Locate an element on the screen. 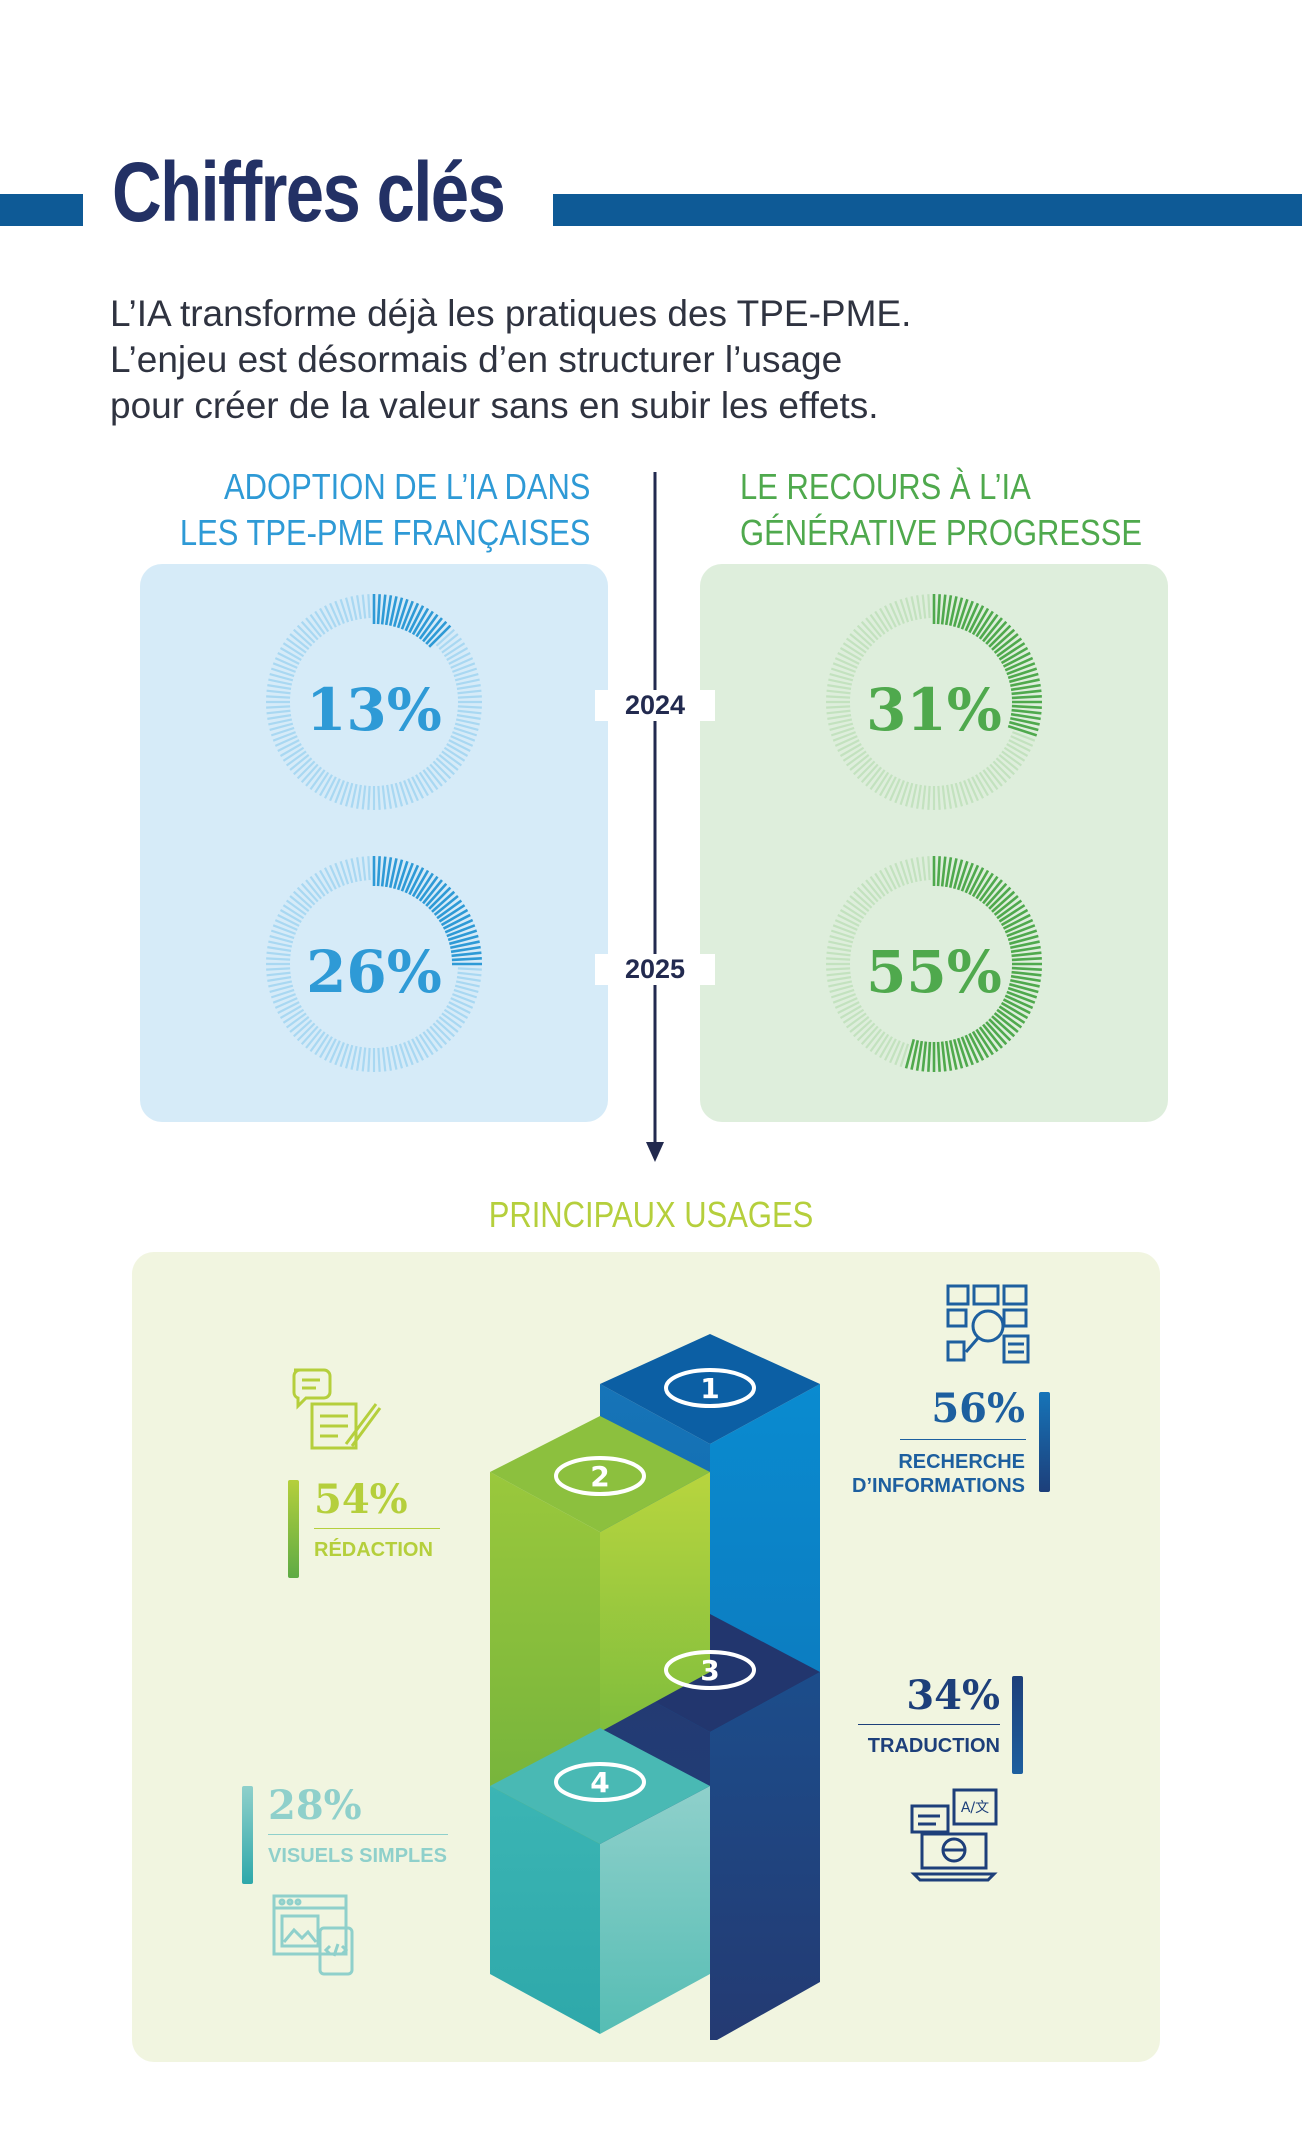 The width and height of the screenshot is (1302, 2149). writing-label: RÉDACTION is located at coordinates (373, 1550).